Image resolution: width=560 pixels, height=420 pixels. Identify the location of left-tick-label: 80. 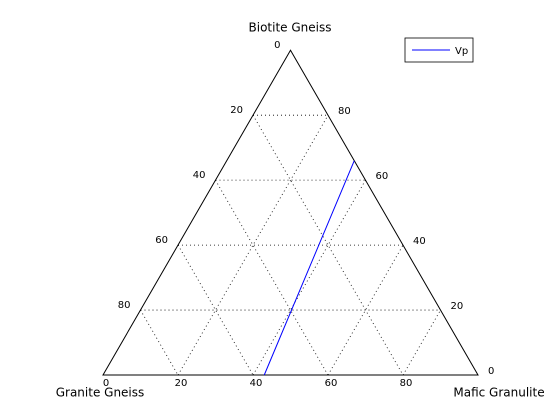
(124, 305).